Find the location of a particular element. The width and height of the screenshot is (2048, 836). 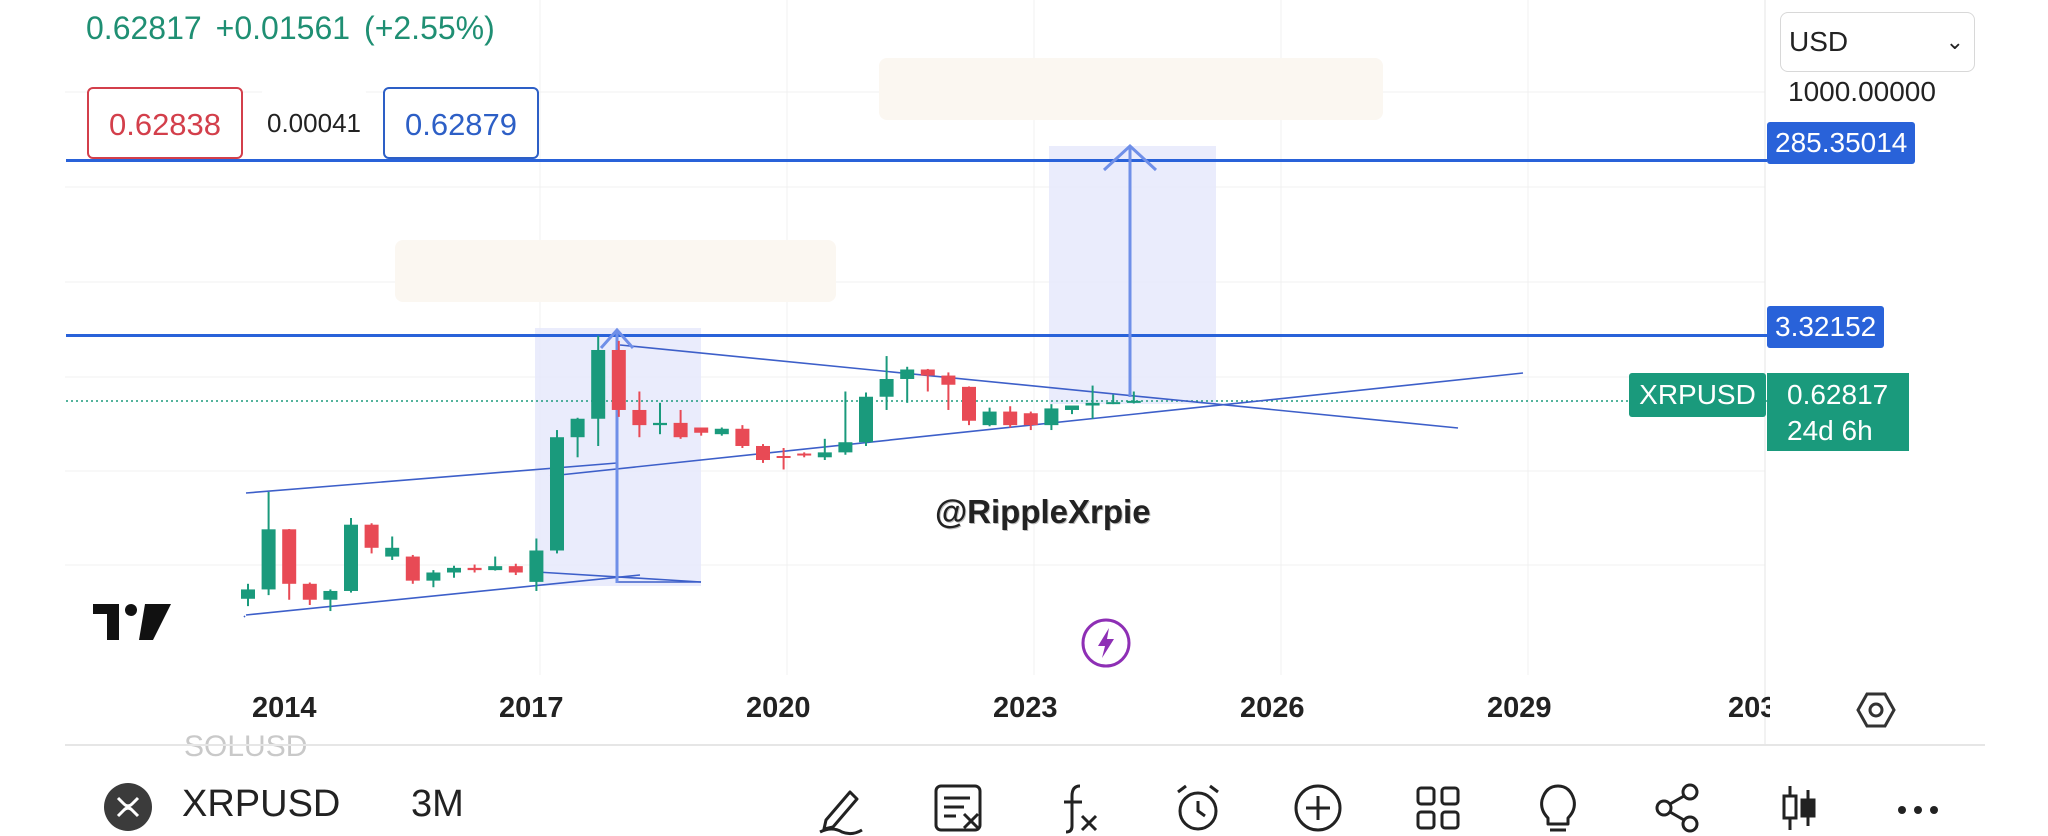

time-axis-label: 2020 is located at coordinates (778, 708).